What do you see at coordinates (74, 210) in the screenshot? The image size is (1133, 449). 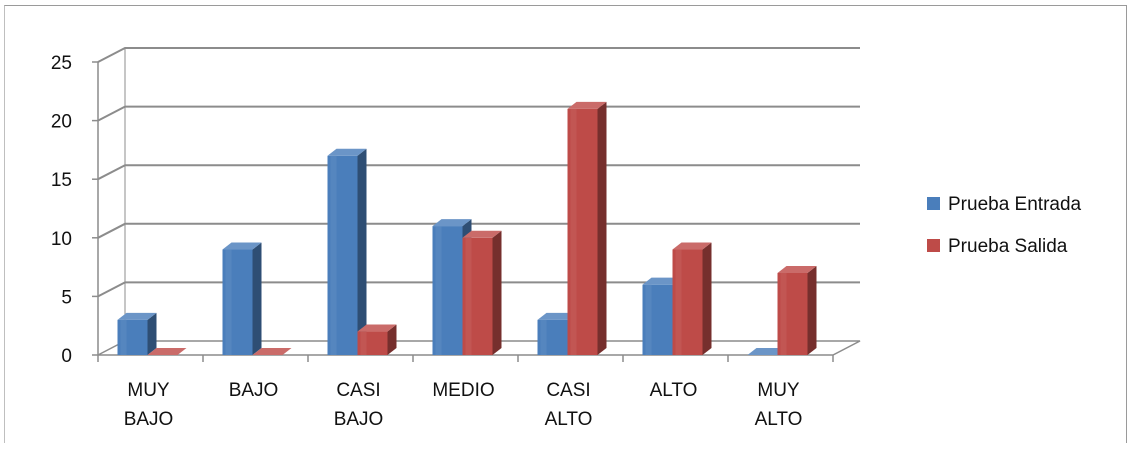 I see `y-axis-ticks: 0 5 10 15 20 25` at bounding box center [74, 210].